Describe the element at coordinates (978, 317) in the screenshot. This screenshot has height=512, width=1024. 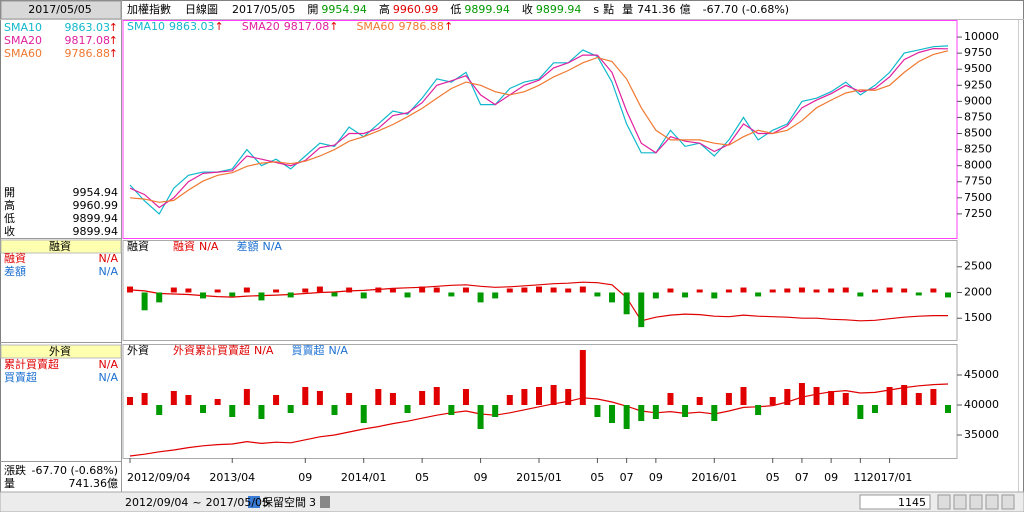
I see `y-tick-label: 1500` at that location.